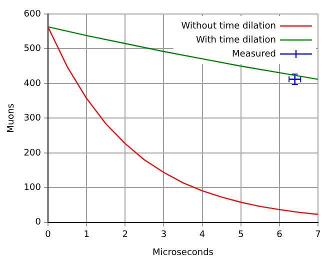 The height and width of the screenshot is (264, 330). I want to click on x-tick-label: 3, so click(163, 235).